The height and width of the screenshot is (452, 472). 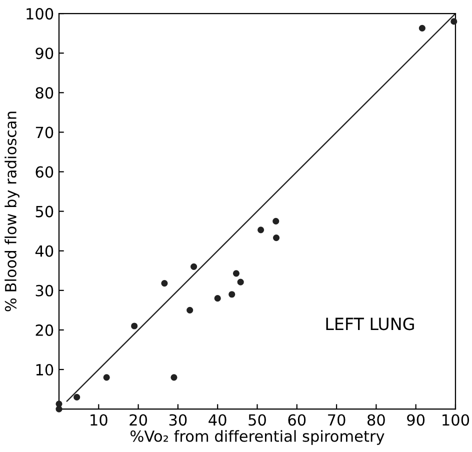 What do you see at coordinates (40, 14) in the screenshot?
I see `y-tick-label: 100` at bounding box center [40, 14].